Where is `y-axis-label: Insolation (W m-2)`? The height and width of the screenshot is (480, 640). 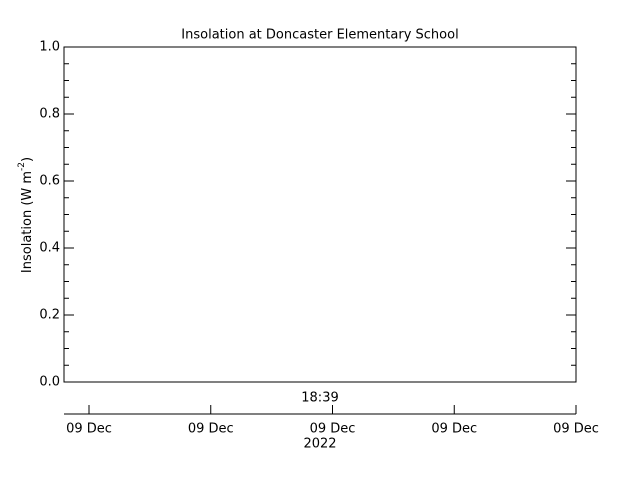 y-axis-label: Insolation (W m-2) is located at coordinates (26, 215).